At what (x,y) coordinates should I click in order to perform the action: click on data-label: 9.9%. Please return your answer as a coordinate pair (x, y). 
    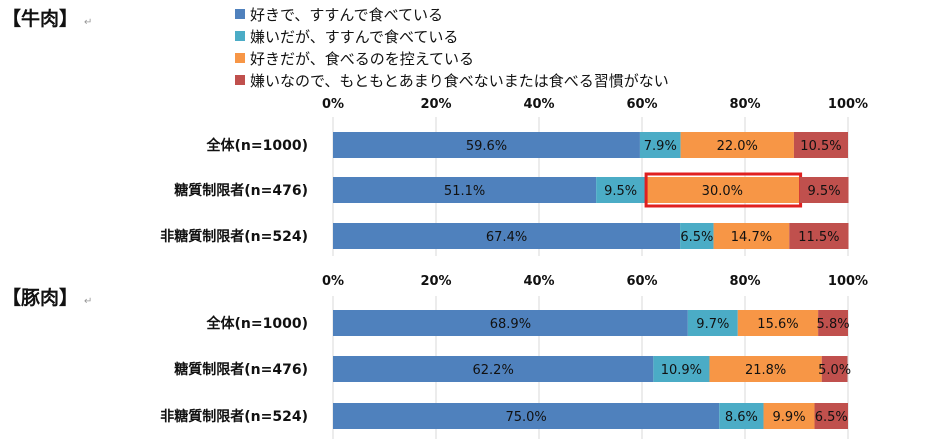
    Looking at the image, I should click on (789, 417).